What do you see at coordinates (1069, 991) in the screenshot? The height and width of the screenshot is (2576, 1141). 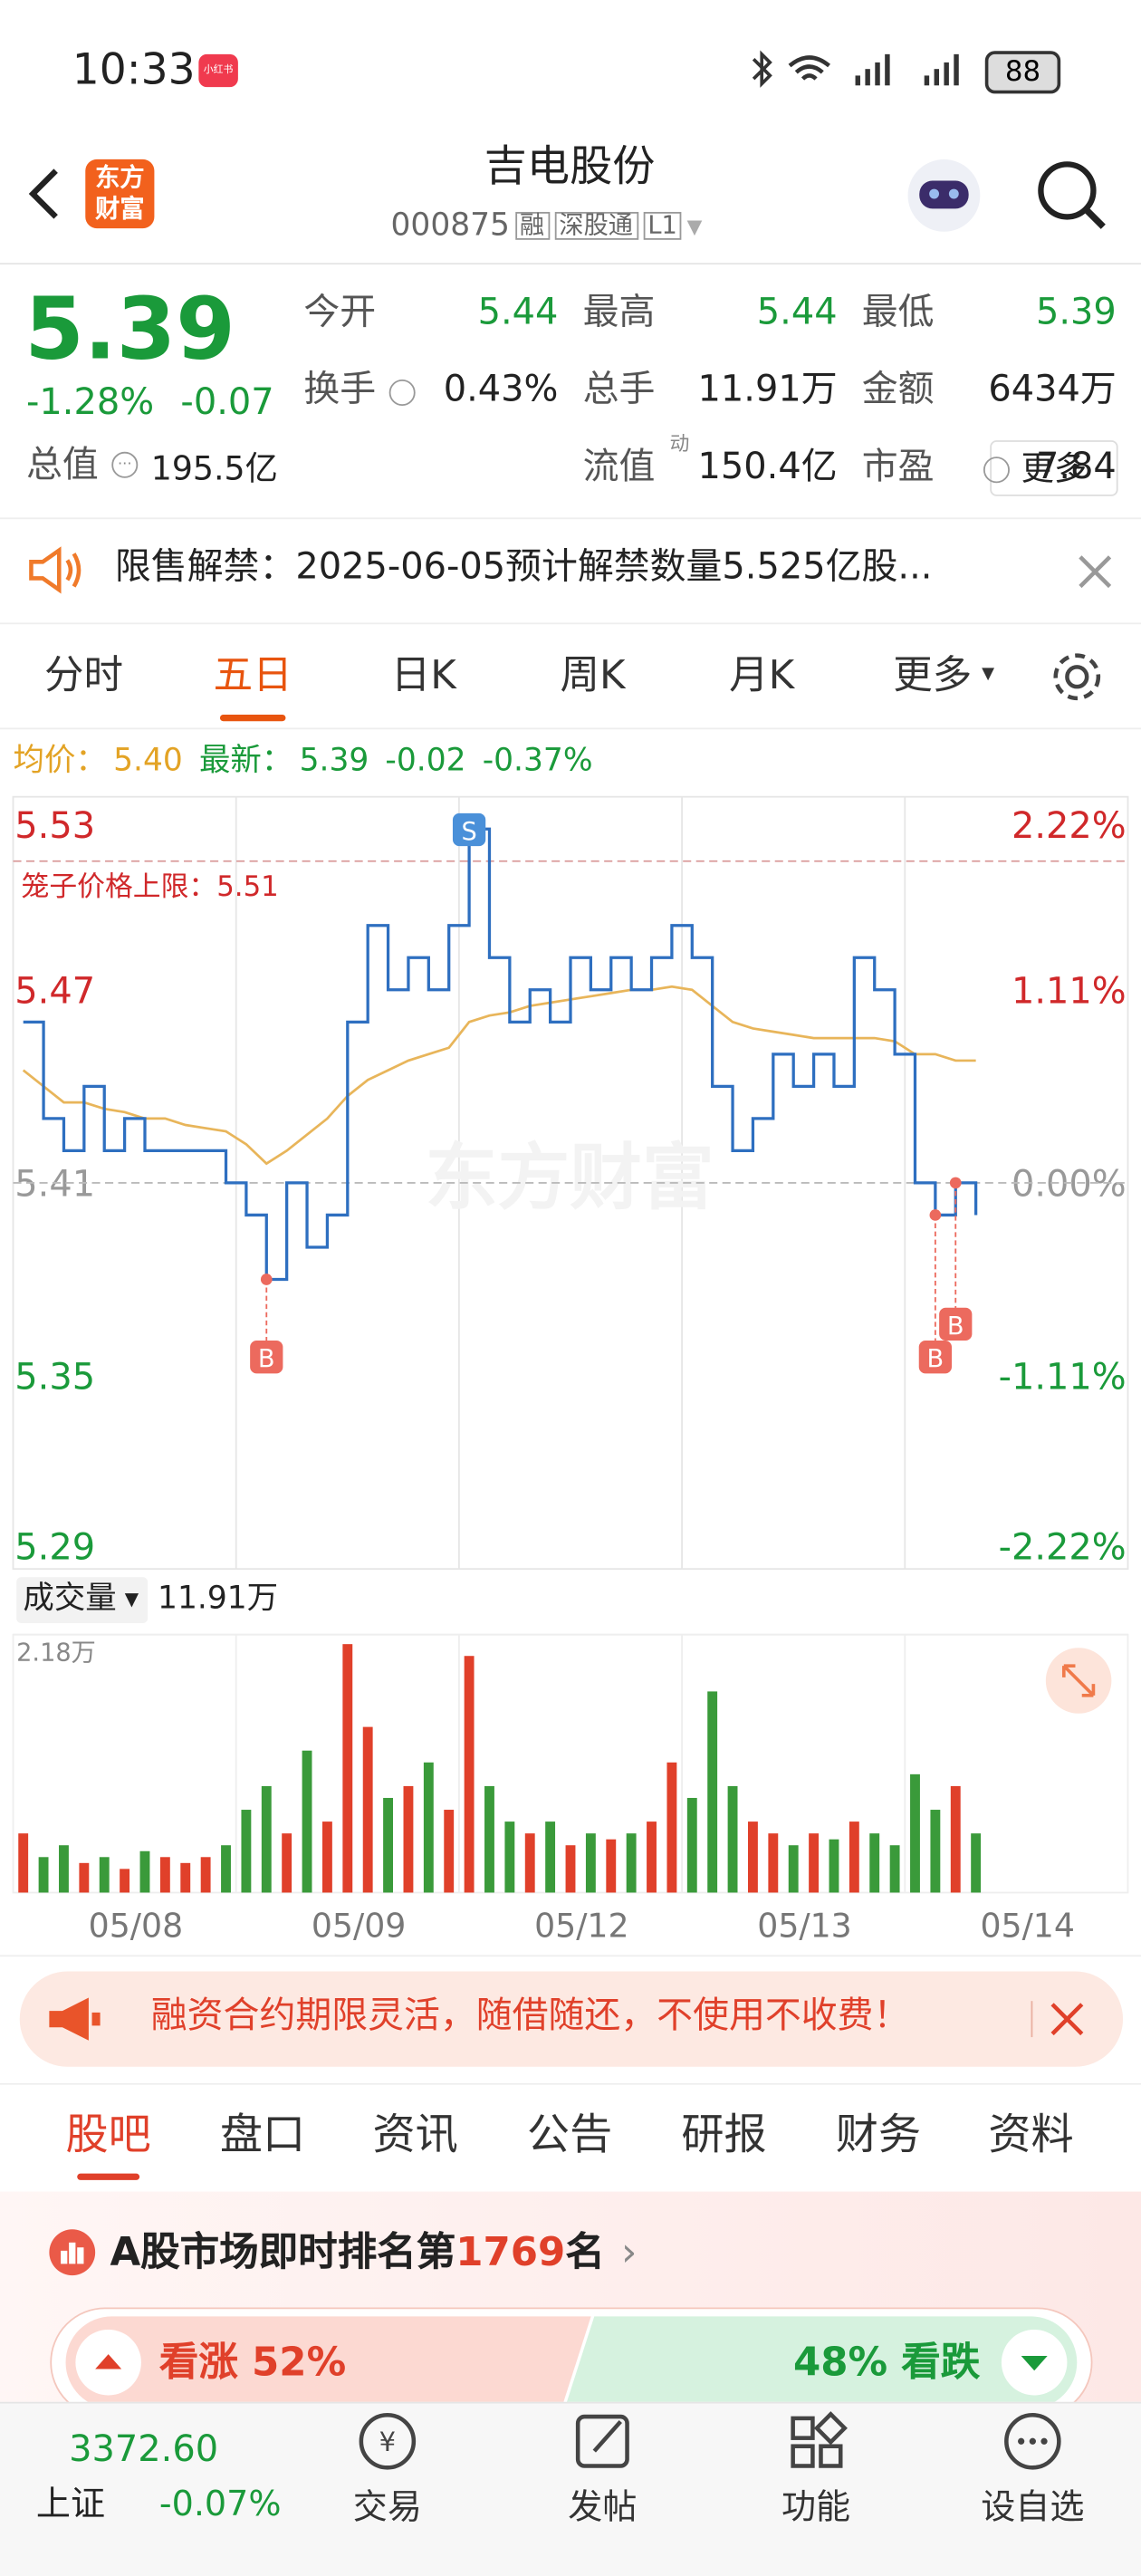 I see `y2-tick-label: 1.11%` at bounding box center [1069, 991].